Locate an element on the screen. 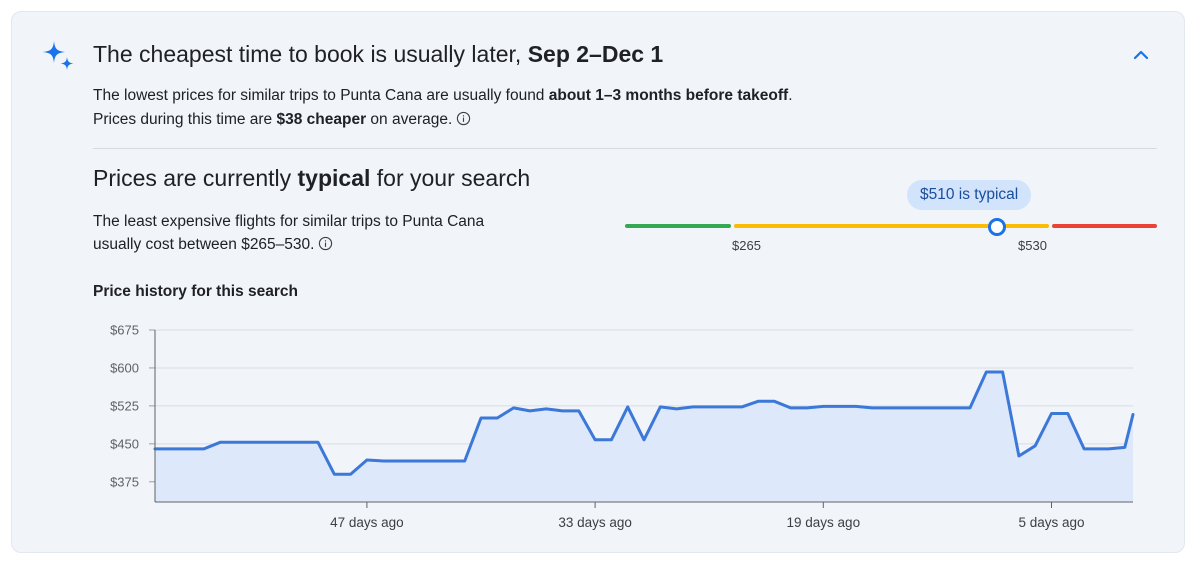 This screenshot has width=1200, height=567. insight-text-2: . Prices during this time are is located at coordinates (443, 107).